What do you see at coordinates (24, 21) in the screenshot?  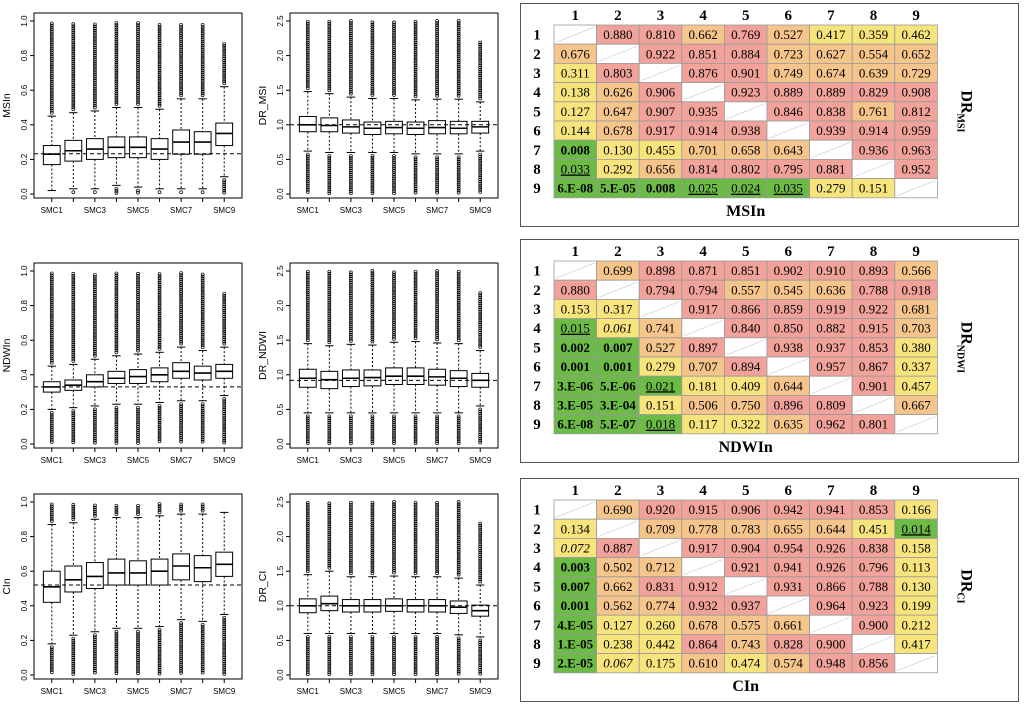 I see `y-tick-label: 1.0` at bounding box center [24, 21].